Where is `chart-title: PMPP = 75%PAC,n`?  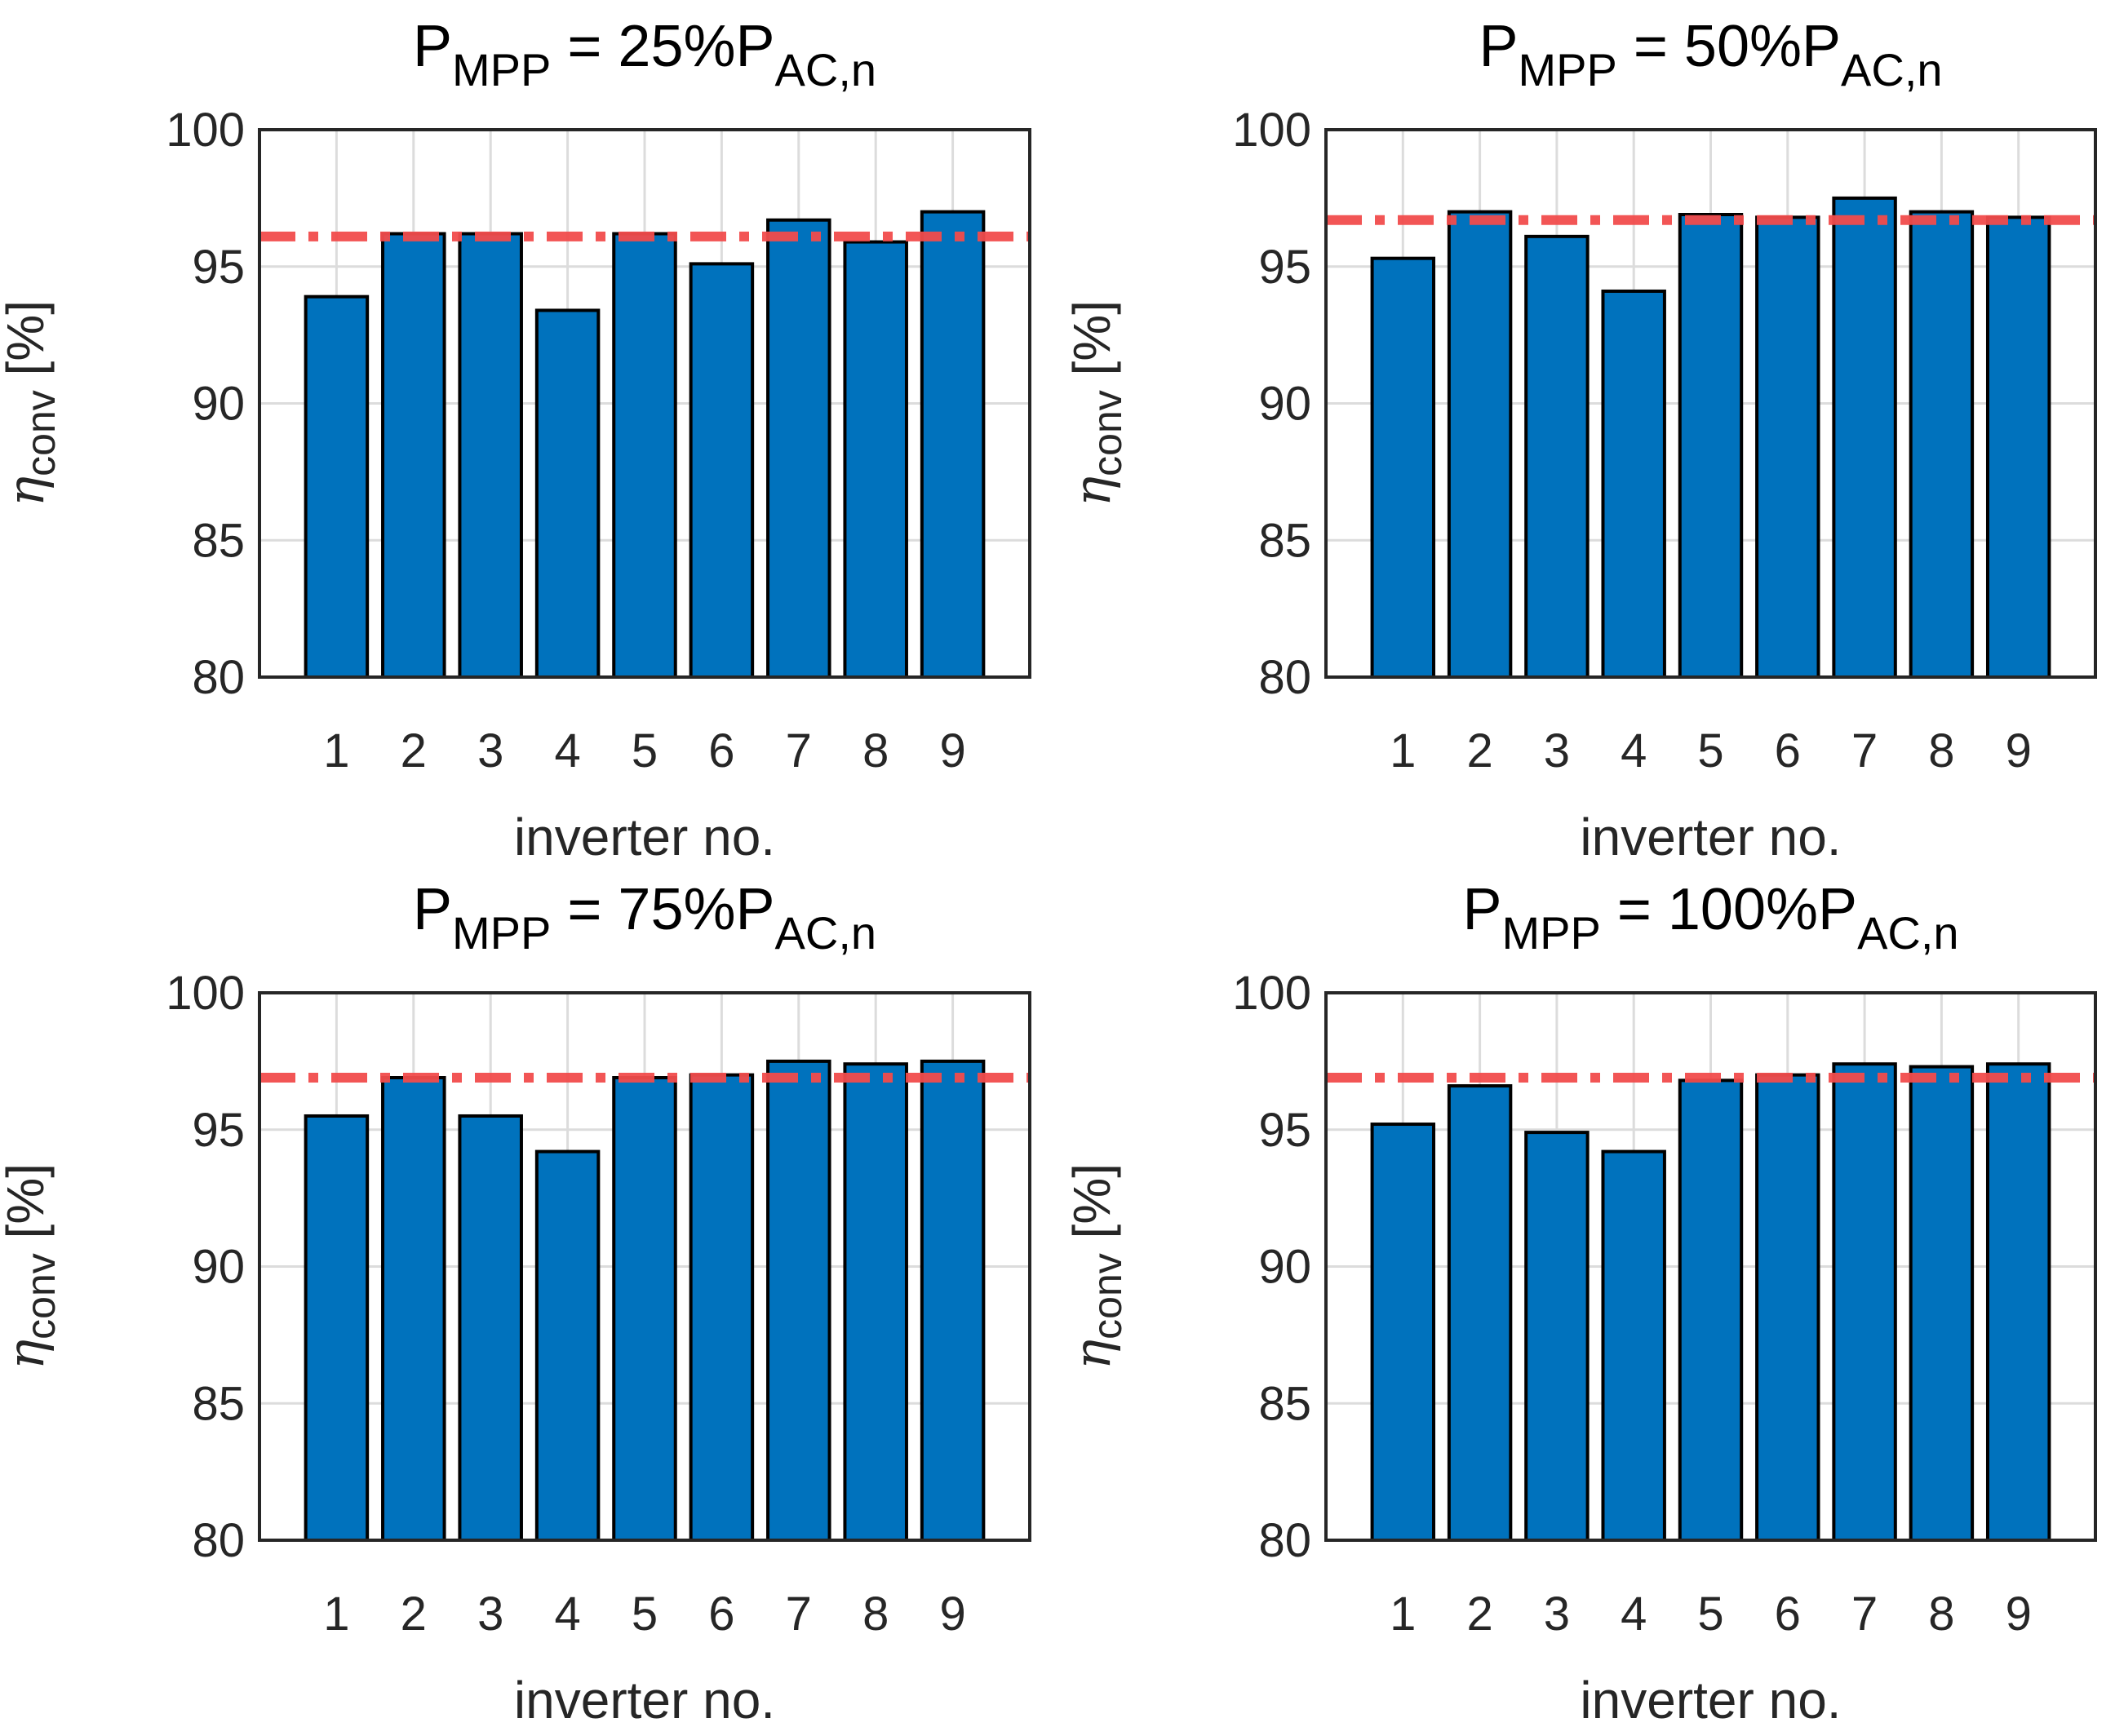 chart-title: PMPP = 75%PAC,n is located at coordinates (644, 918).